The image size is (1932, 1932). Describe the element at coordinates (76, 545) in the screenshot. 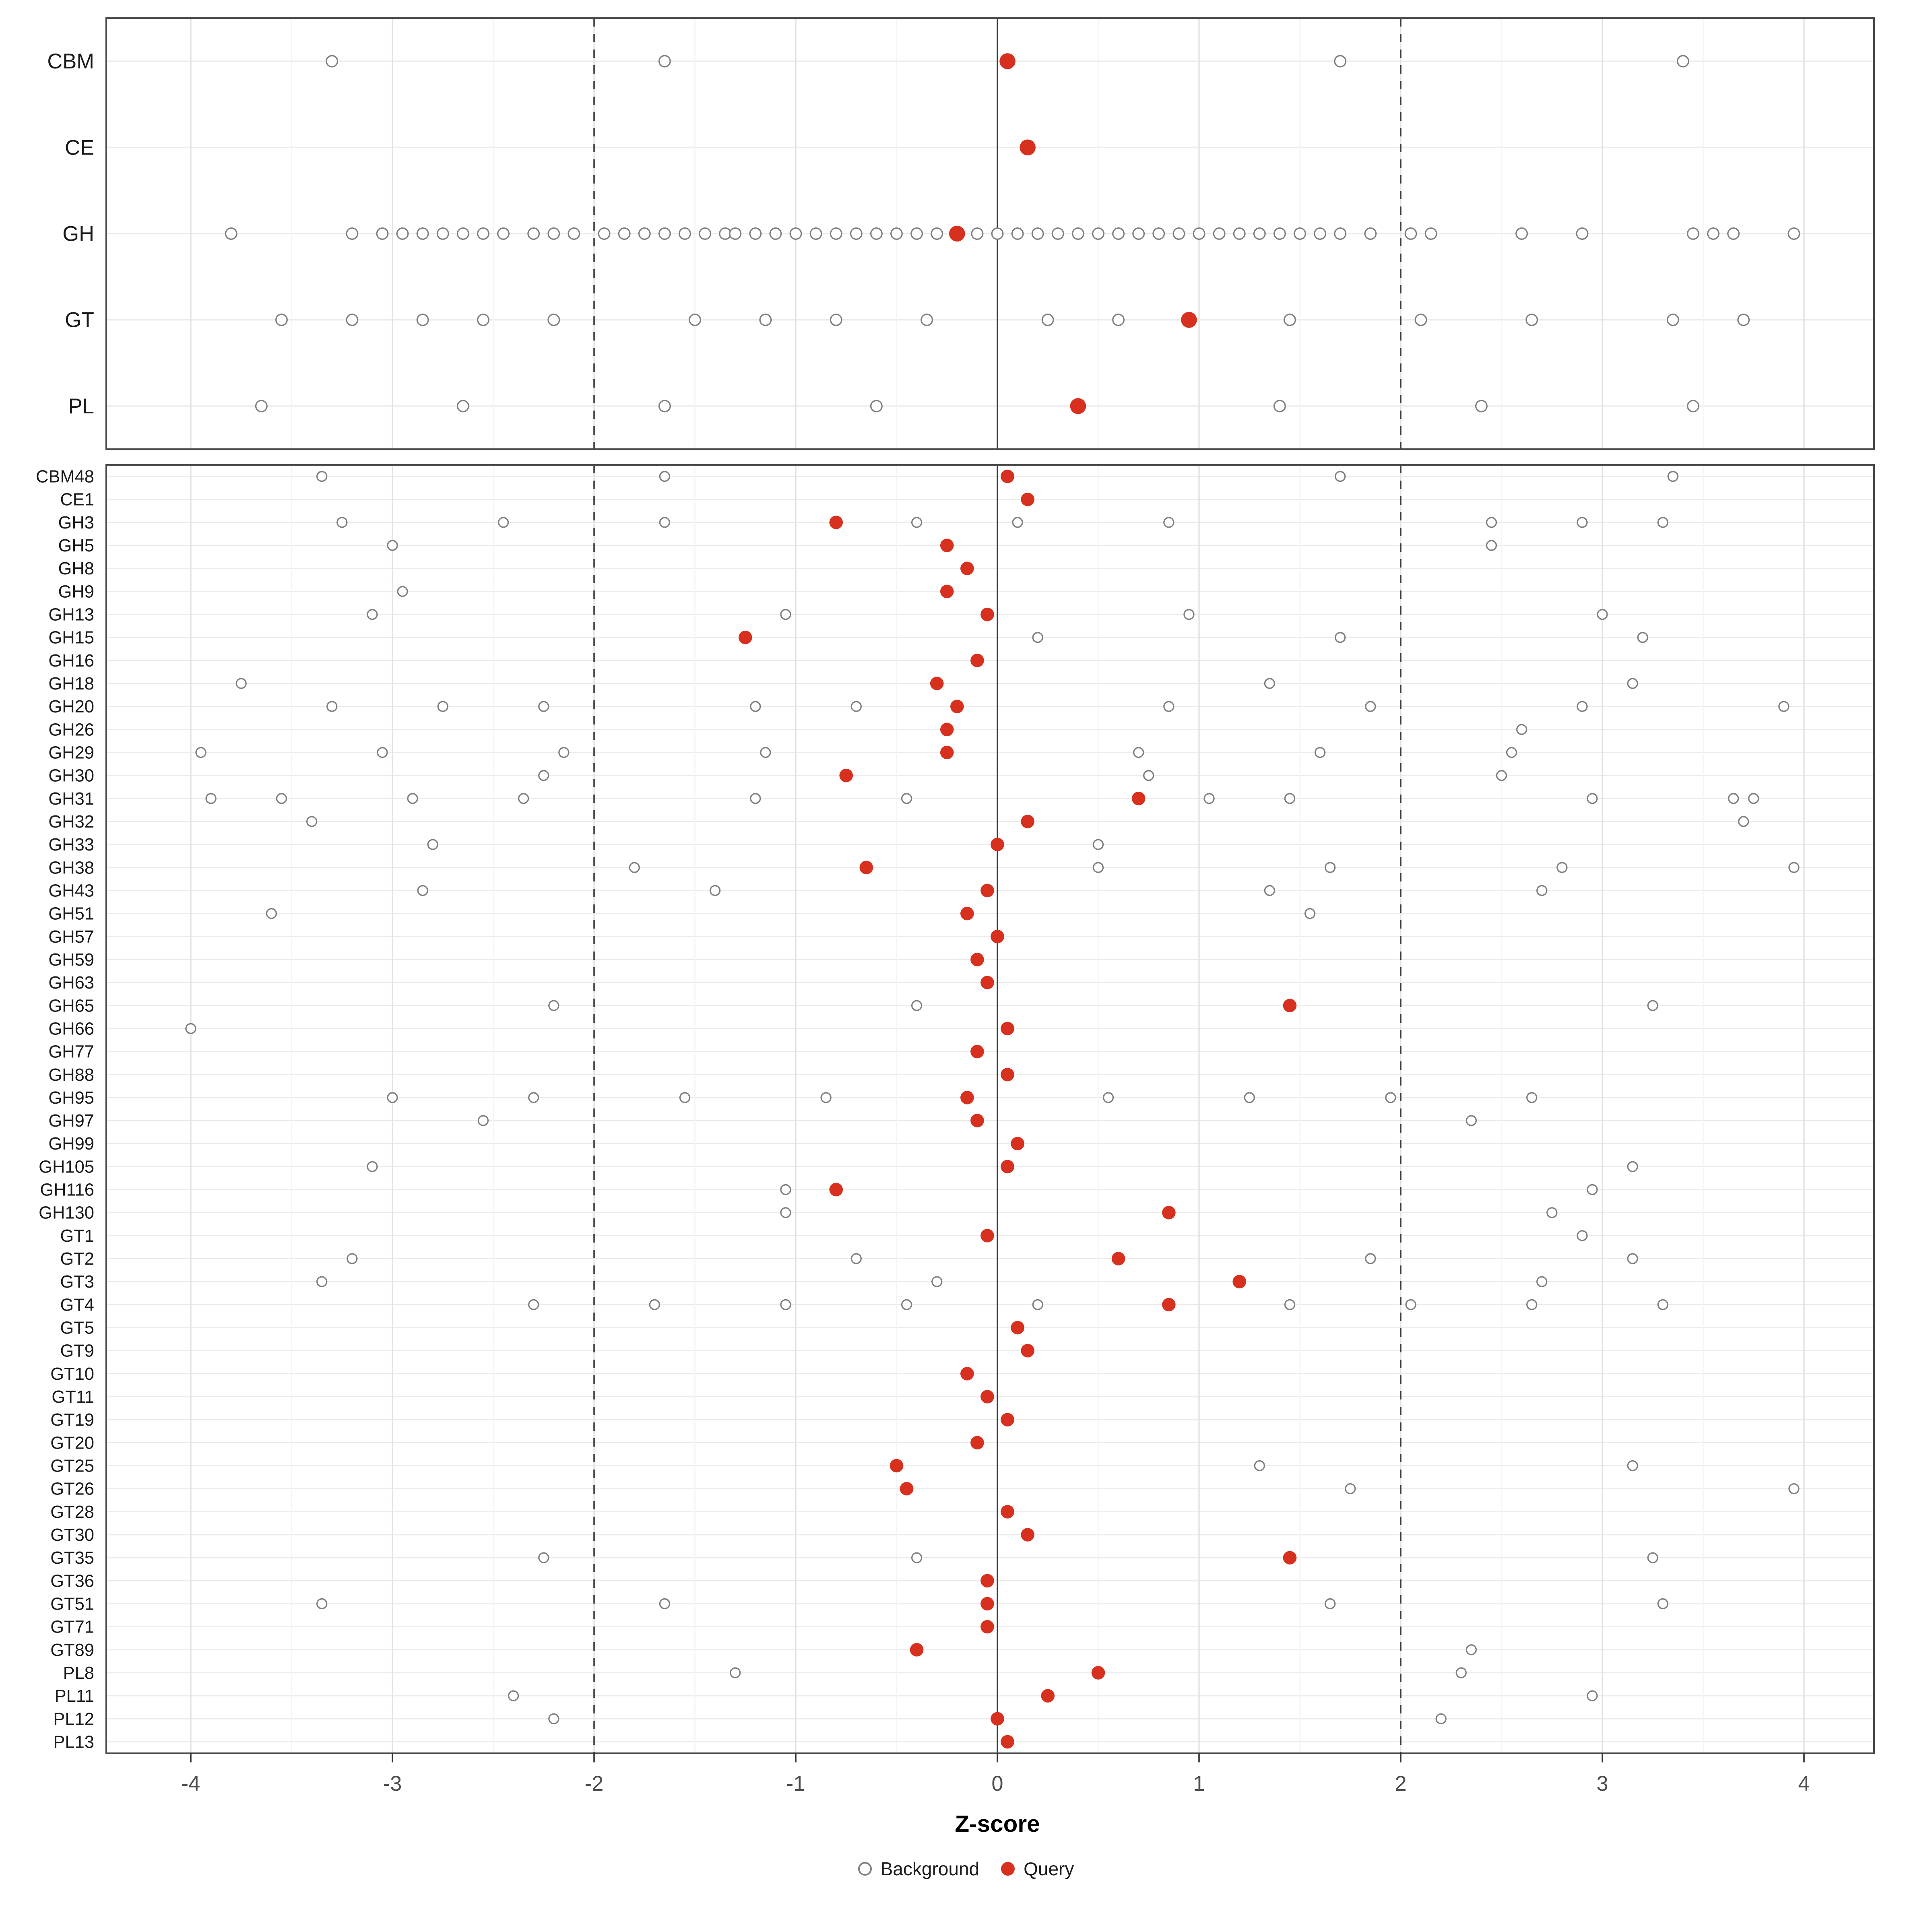

I see `row-label: GH5` at that location.